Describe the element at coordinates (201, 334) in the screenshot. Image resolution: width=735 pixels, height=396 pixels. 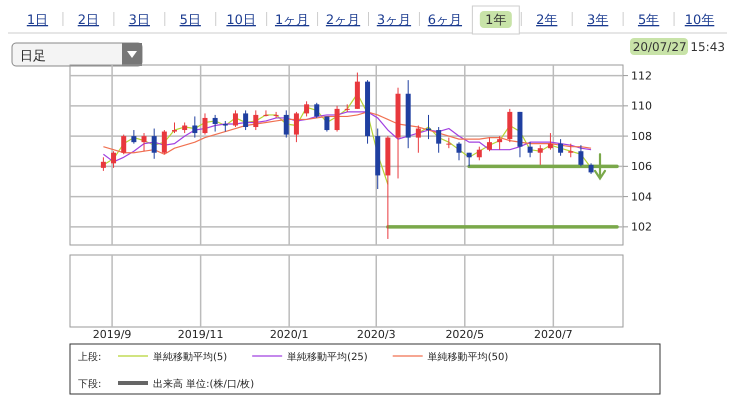
I see `text: 2019/11` at that location.